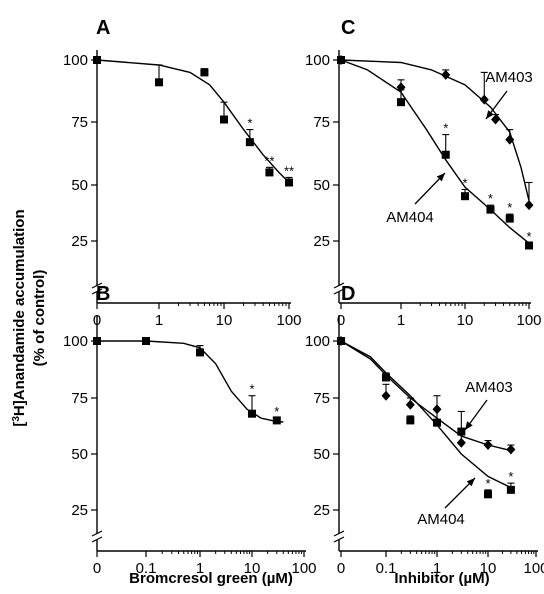 Image resolution: width=544 pixels, height=594 pixels. I want to click on significance-label: **, so click(289, 170).